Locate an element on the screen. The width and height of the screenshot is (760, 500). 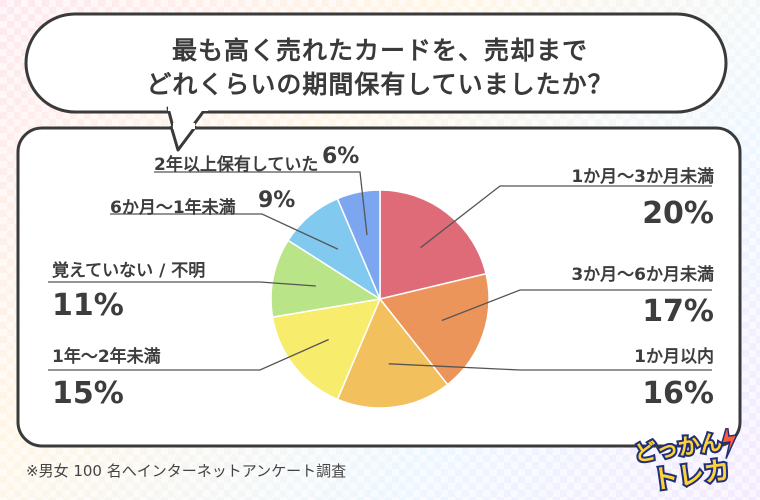
pie-chart is located at coordinates (380, 299).